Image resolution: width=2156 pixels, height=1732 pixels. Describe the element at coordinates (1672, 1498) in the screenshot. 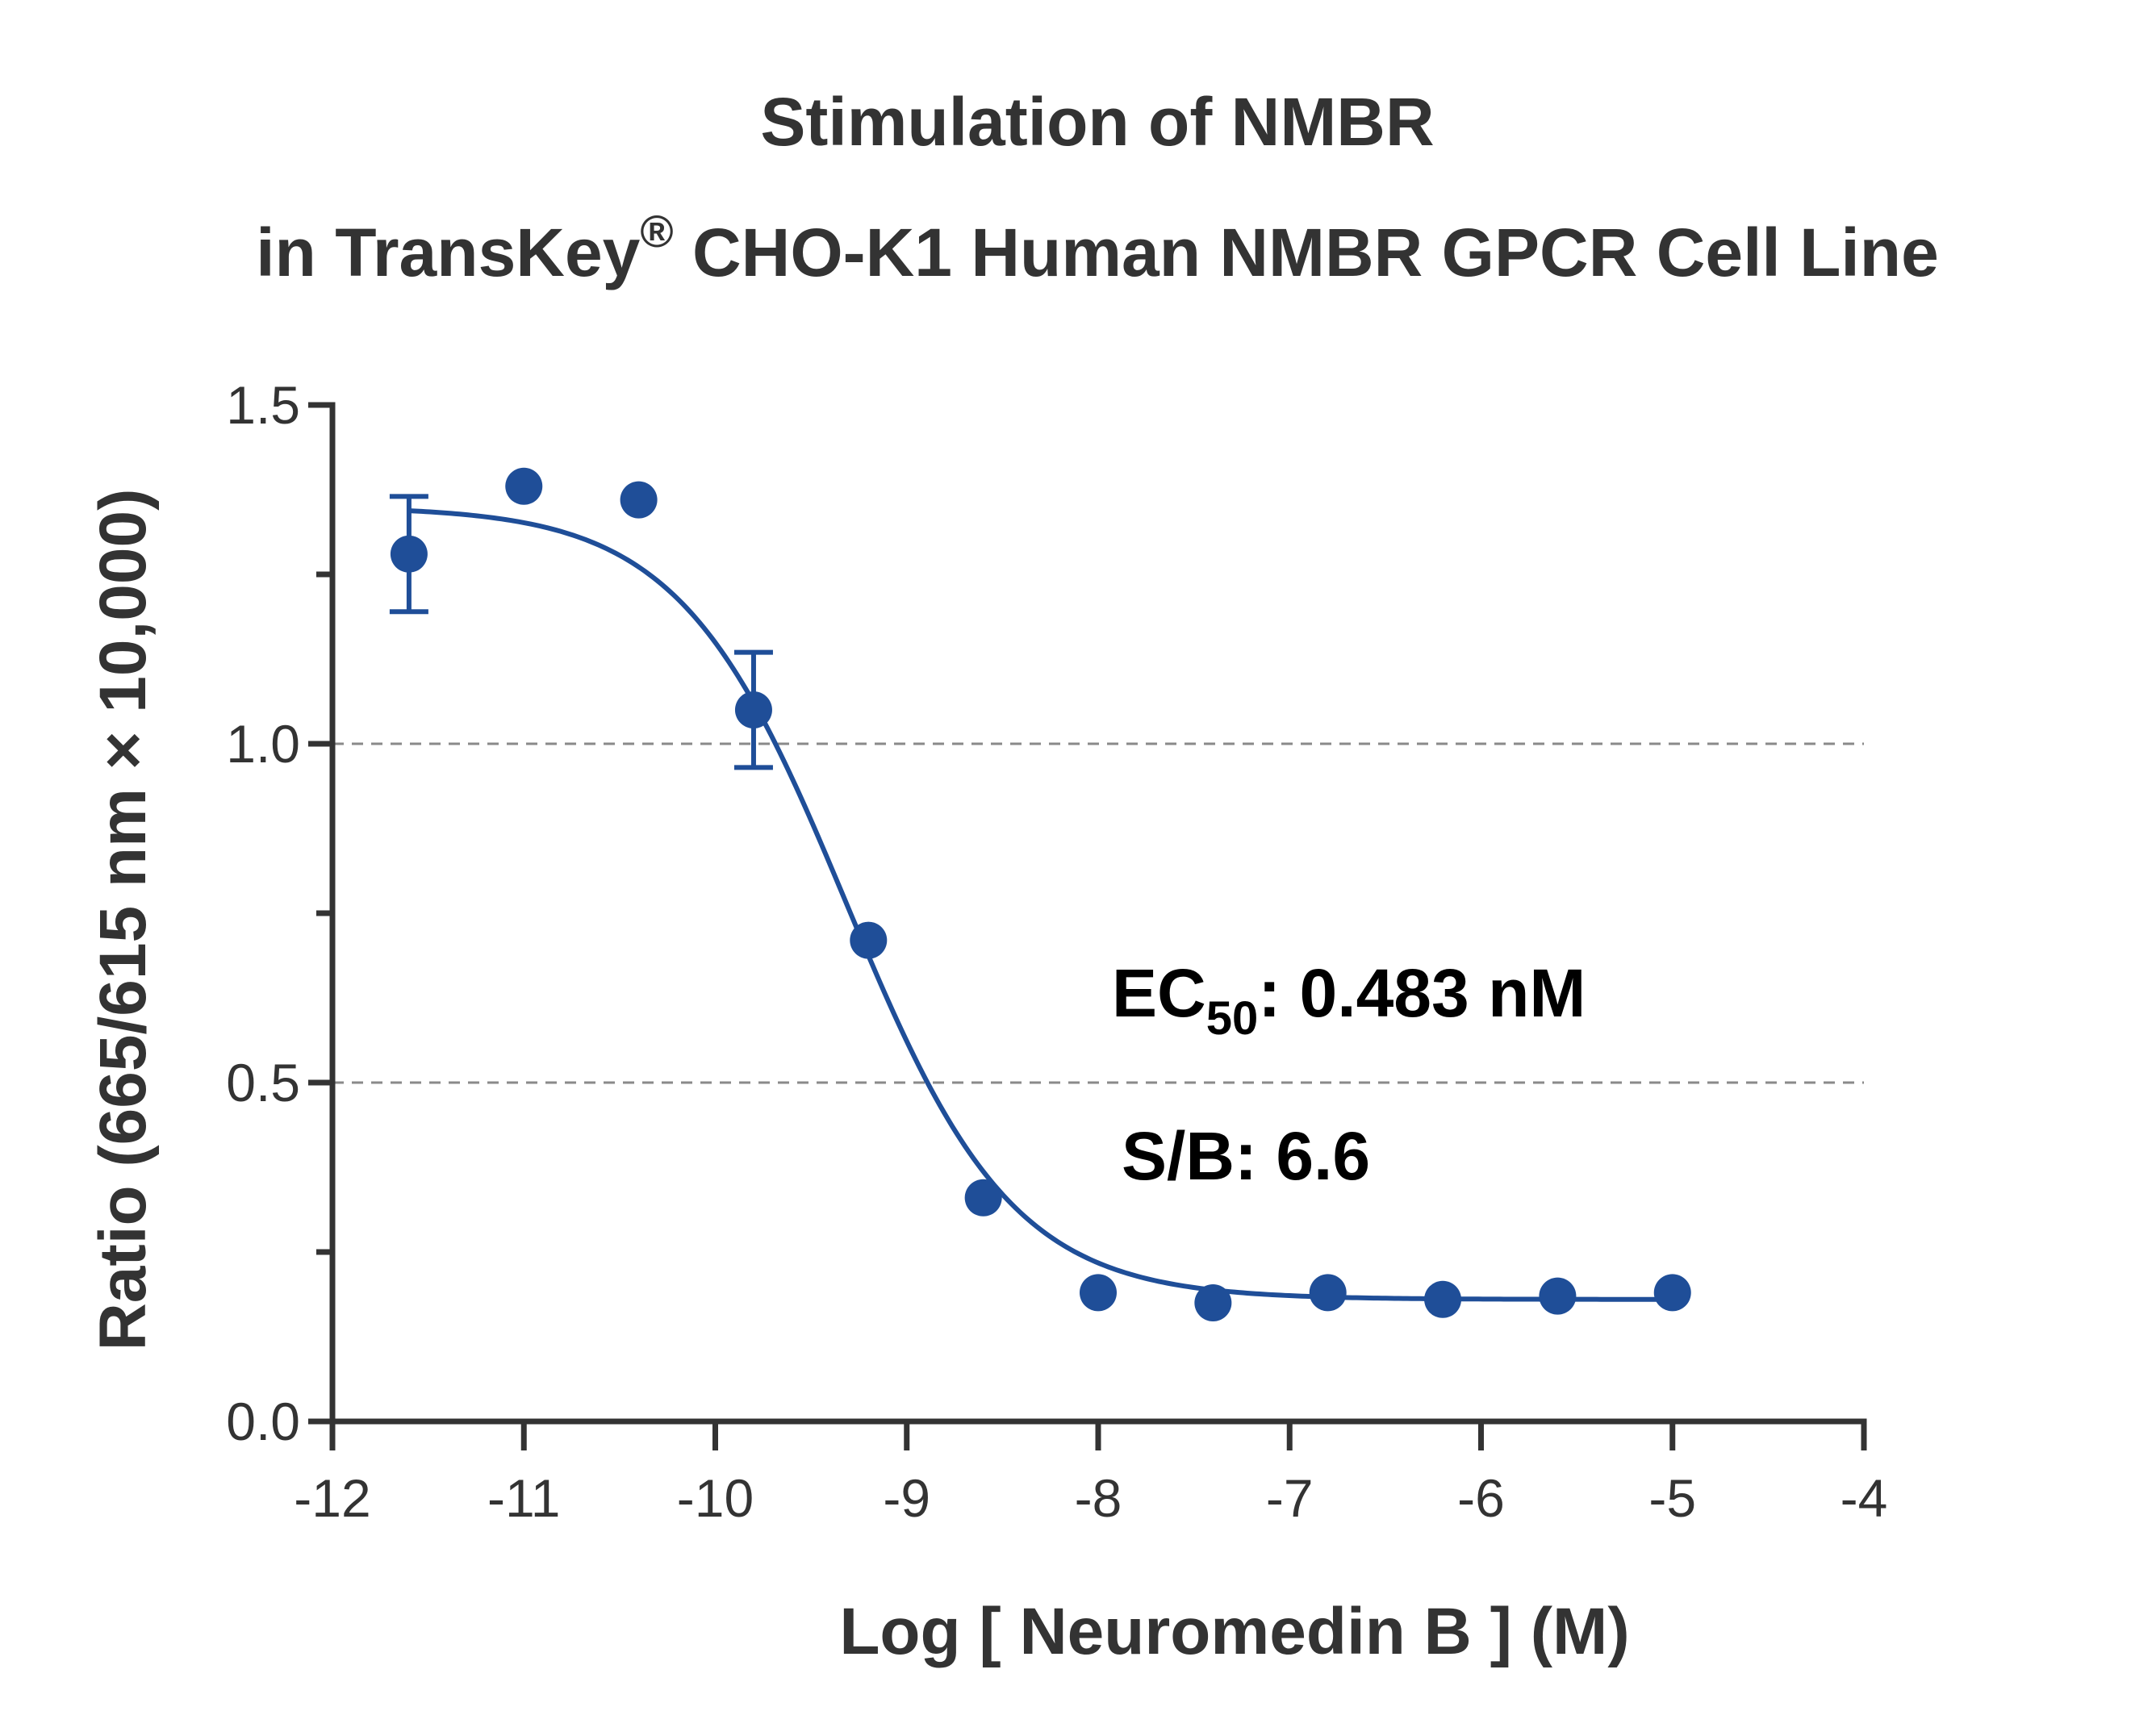

I see `x-tick-label: -5` at that location.